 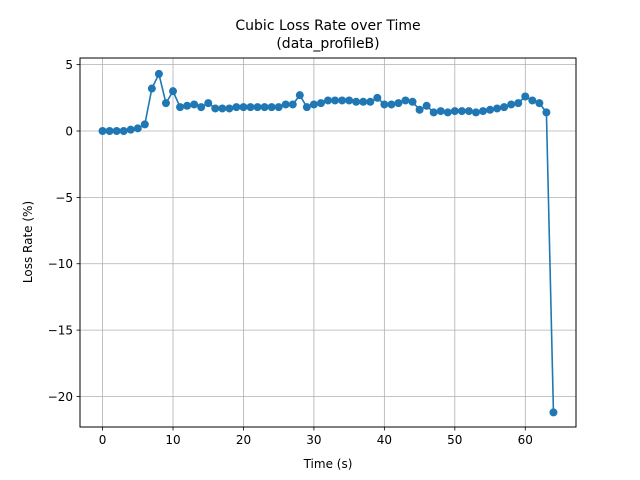 What do you see at coordinates (60, 264) in the screenshot?
I see `y-tick-label: −10` at bounding box center [60, 264].